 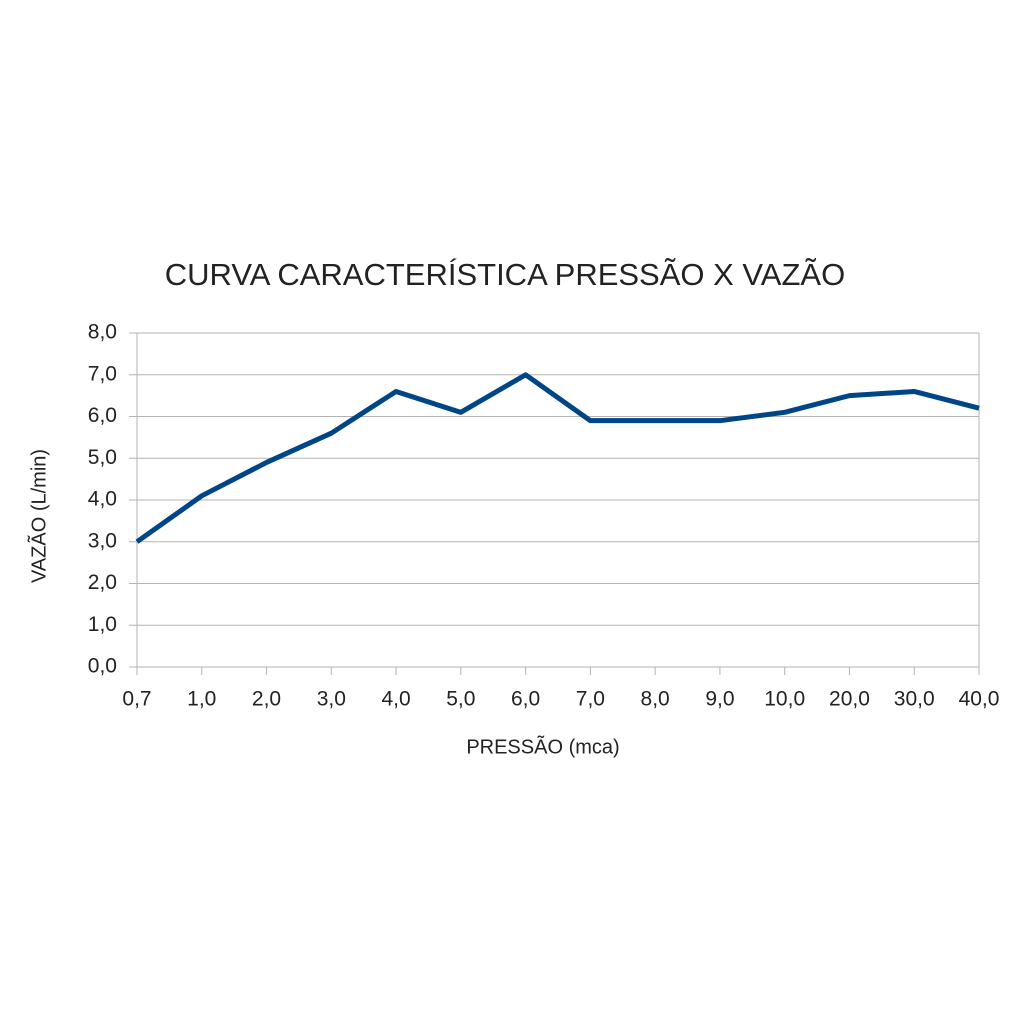 What do you see at coordinates (201, 699) in the screenshot?
I see `x-tick-label: 1,0` at bounding box center [201, 699].